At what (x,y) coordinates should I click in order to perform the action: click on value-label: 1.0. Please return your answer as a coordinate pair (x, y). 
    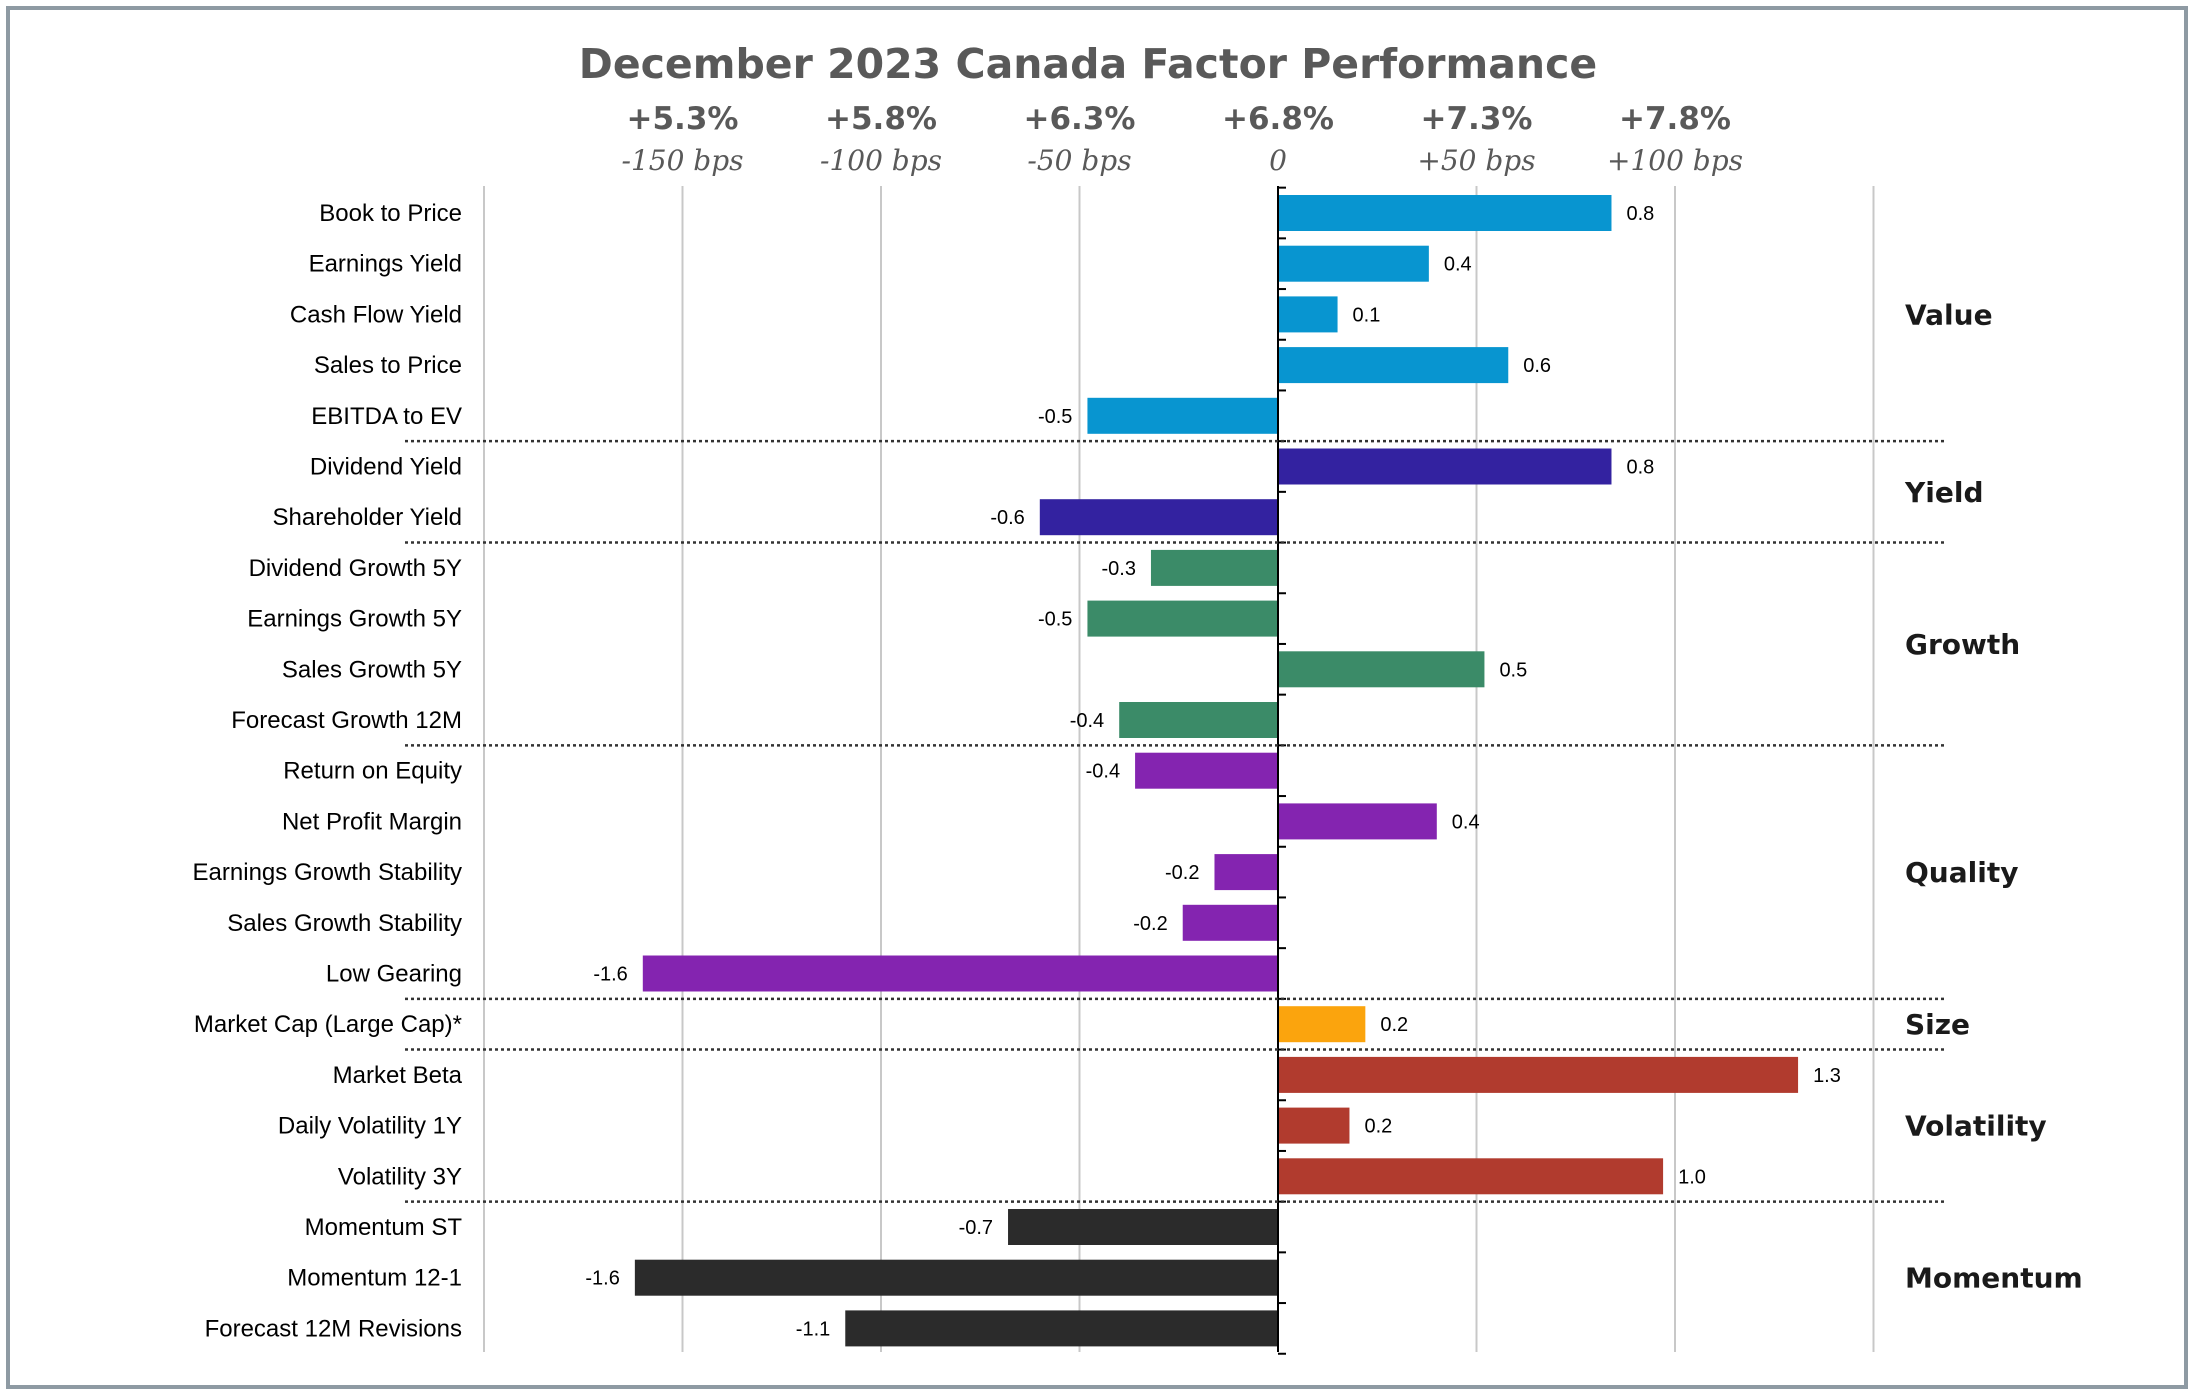
    Looking at the image, I should click on (1692, 1177).